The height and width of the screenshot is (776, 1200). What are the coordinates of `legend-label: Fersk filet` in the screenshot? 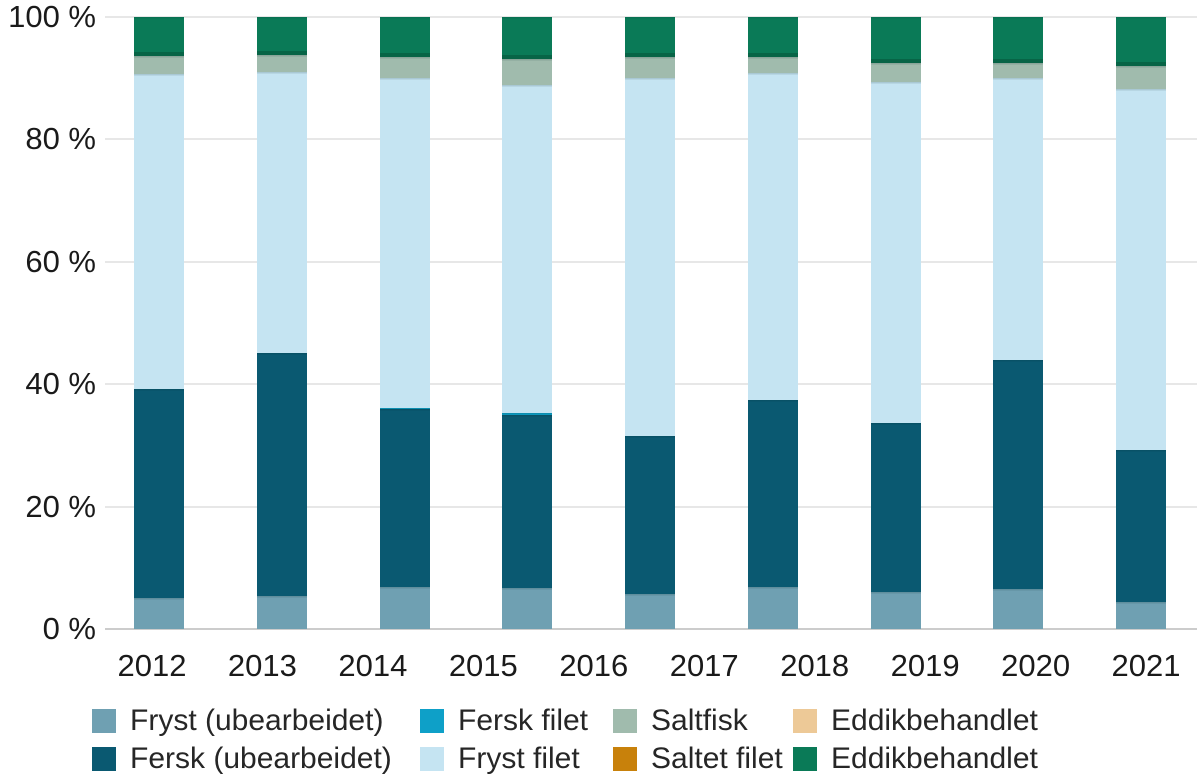 It's located at (523, 720).